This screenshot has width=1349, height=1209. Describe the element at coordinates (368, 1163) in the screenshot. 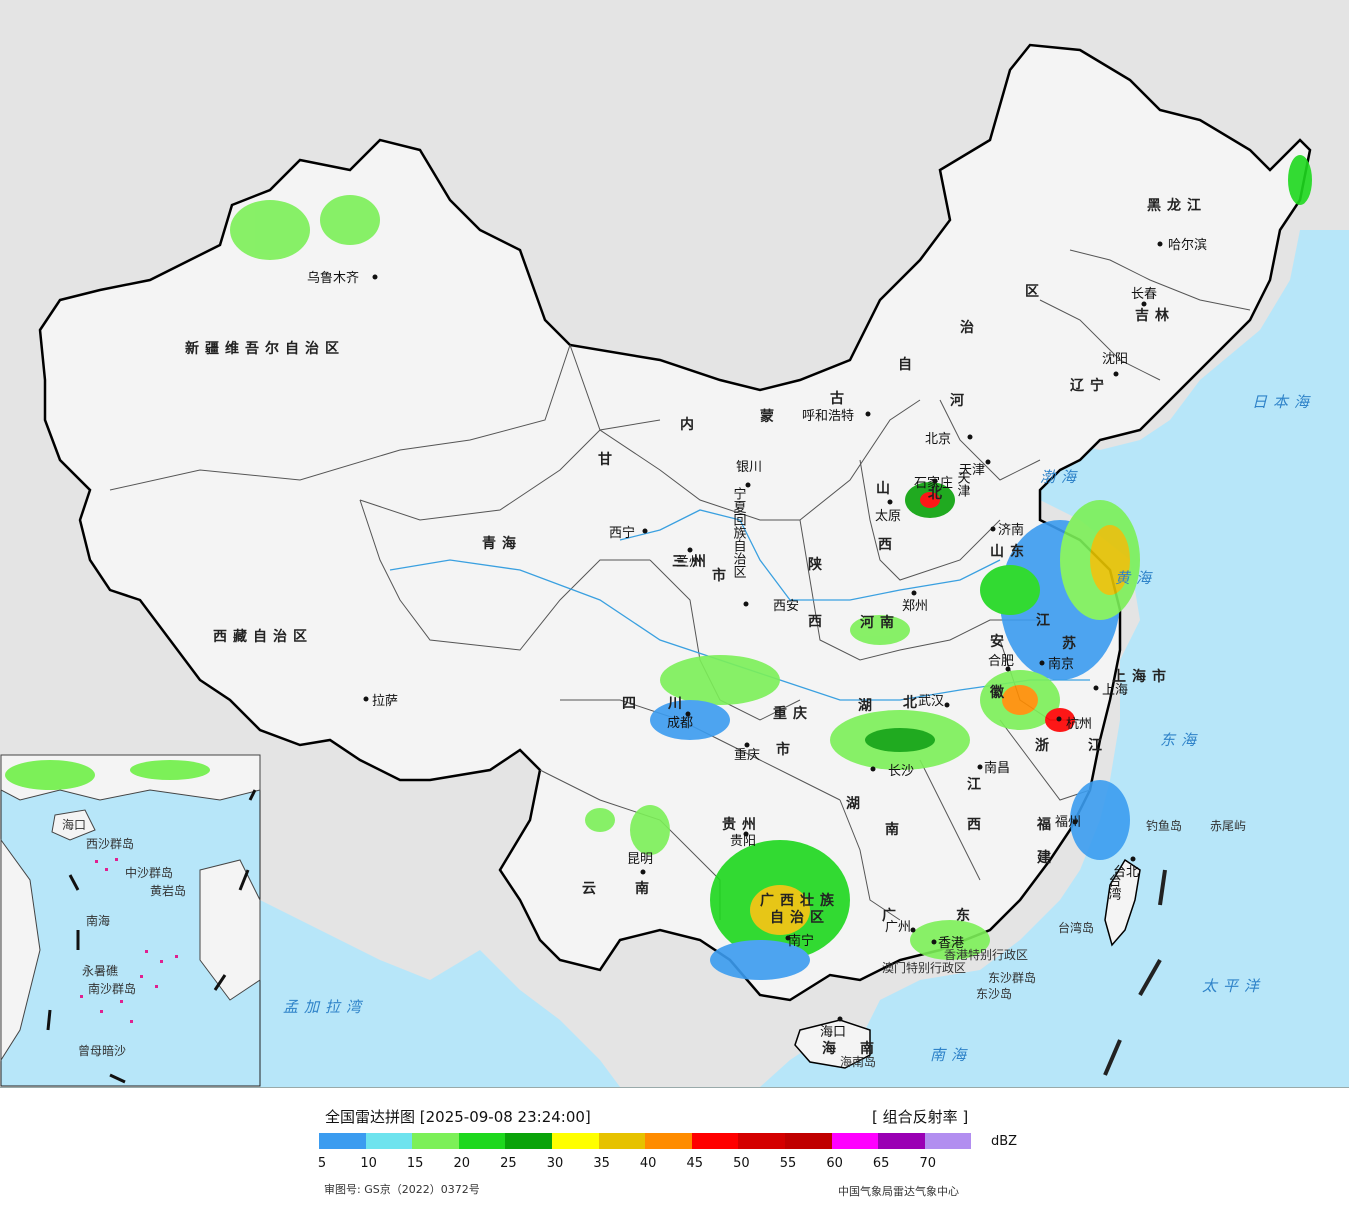

I see `tick-label: 10` at that location.